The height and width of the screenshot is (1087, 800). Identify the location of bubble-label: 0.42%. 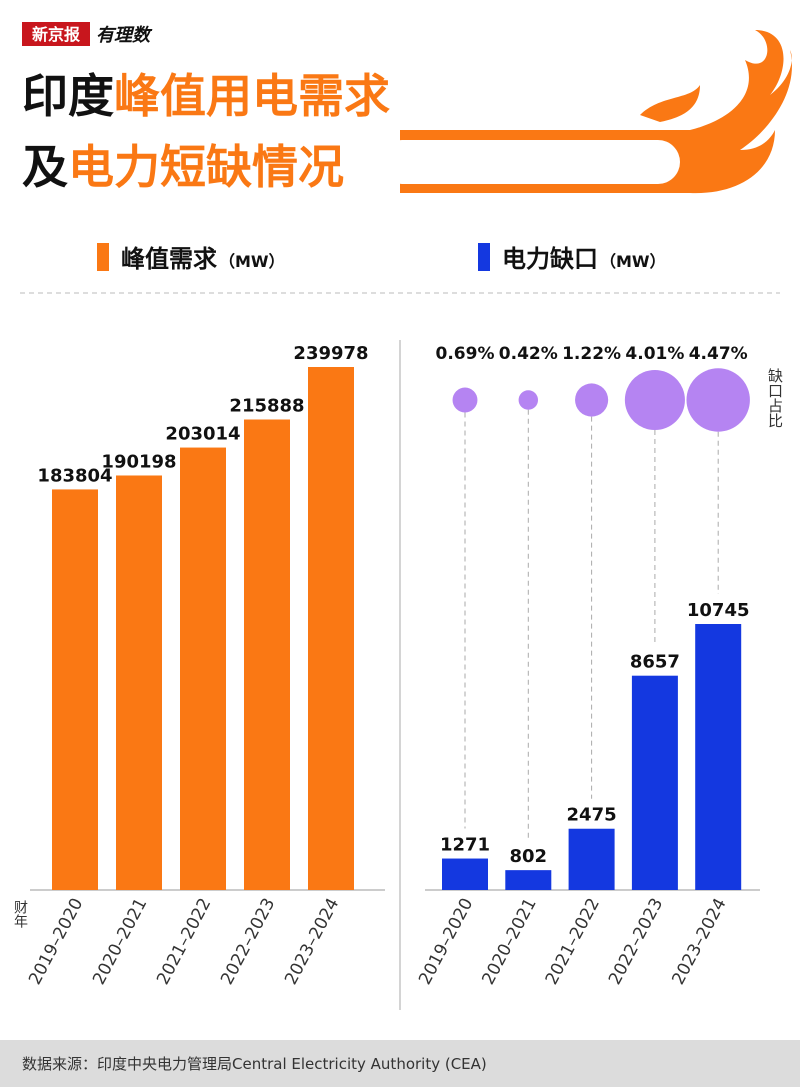
(528, 354).